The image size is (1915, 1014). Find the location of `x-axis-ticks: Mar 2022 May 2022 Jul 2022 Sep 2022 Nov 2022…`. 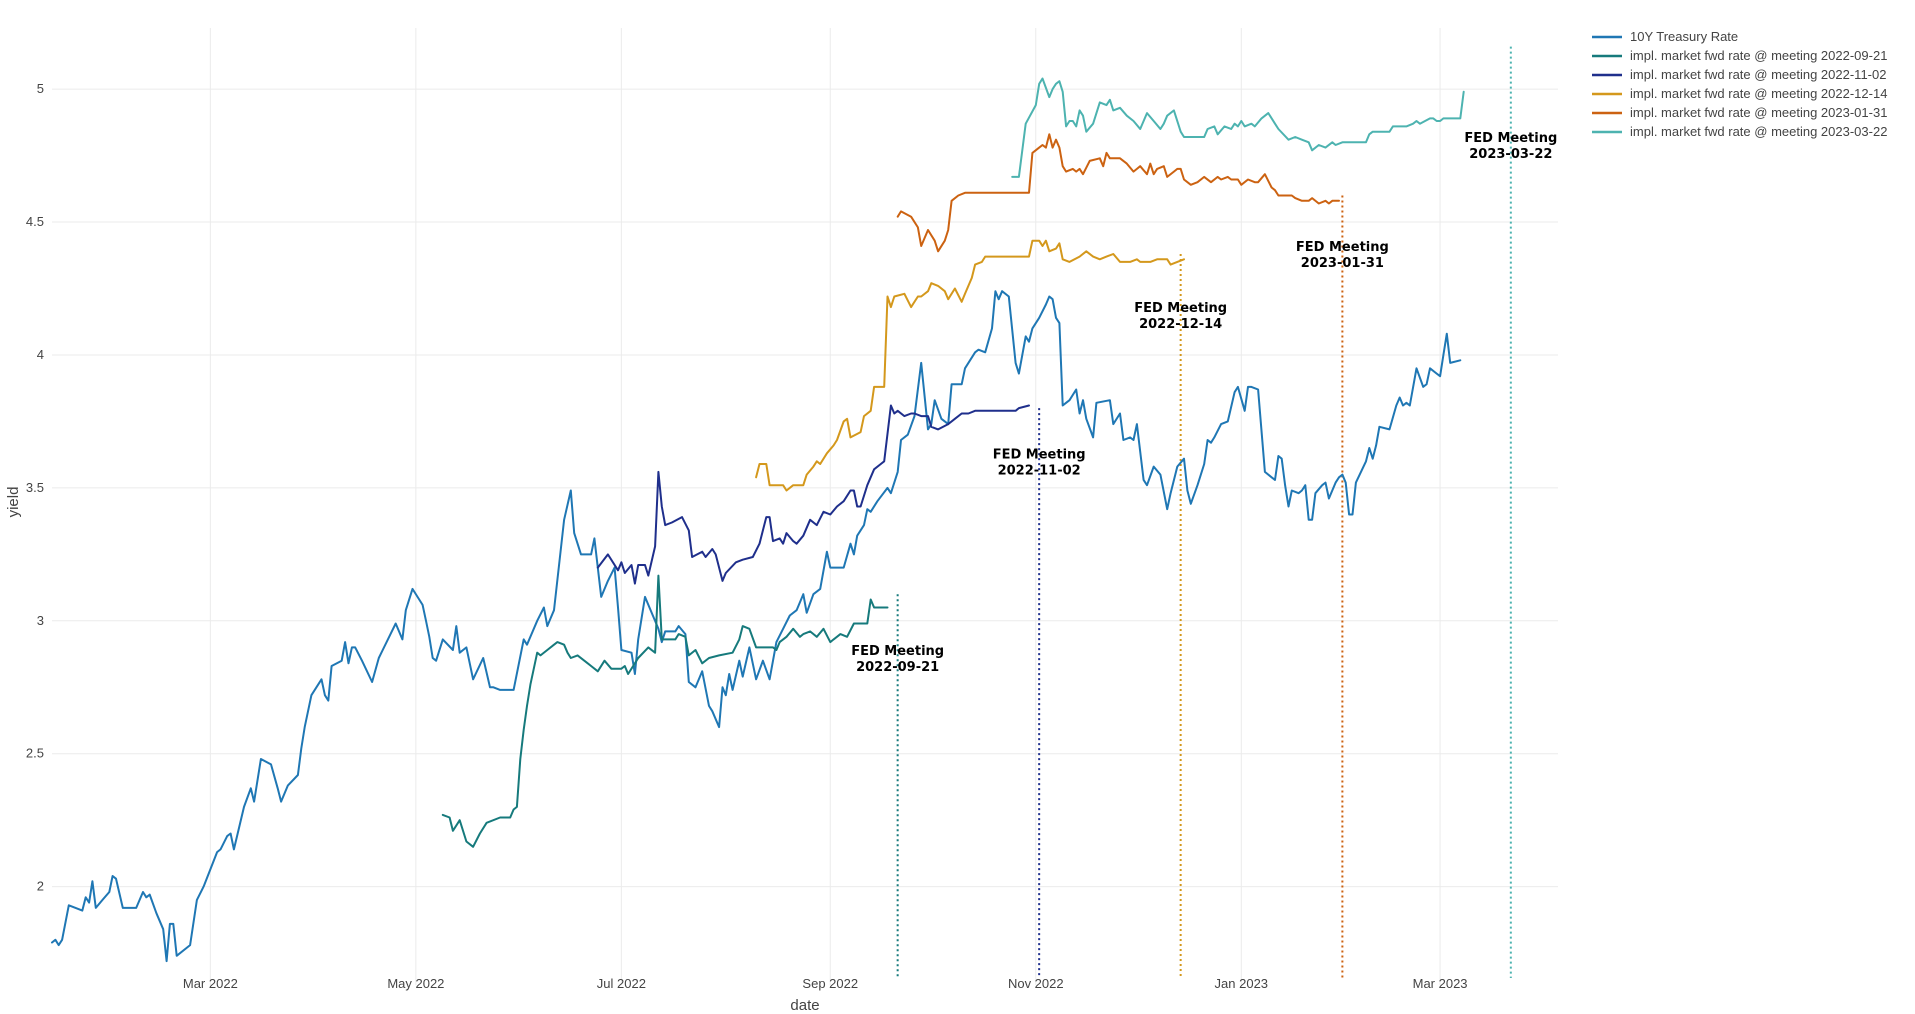

x-axis-ticks: Mar 2022 May 2022 Jul 2022 Sep 2022 Nov 2022… is located at coordinates (825, 983).